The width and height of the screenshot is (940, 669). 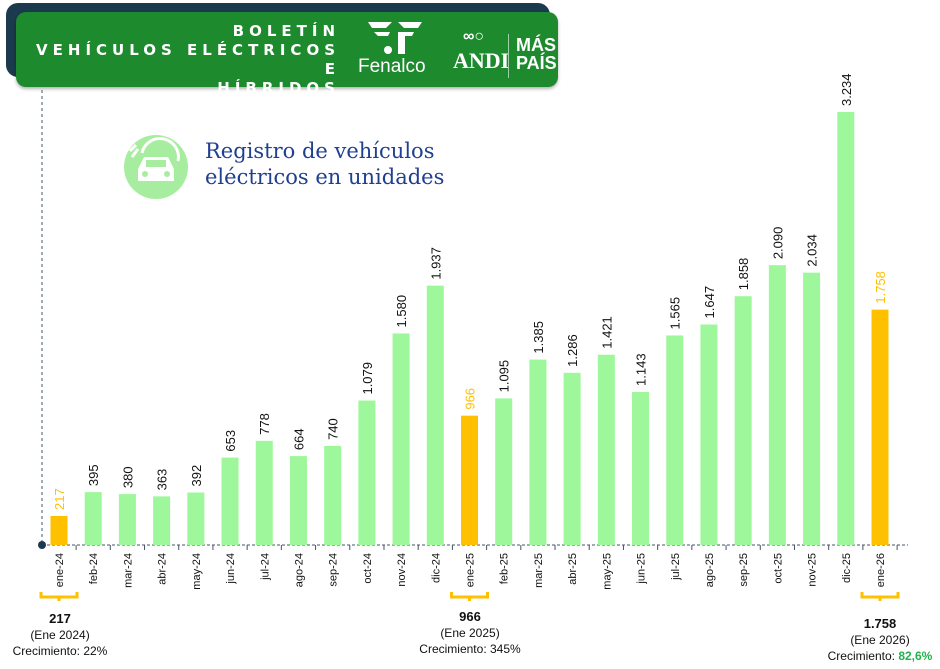 What do you see at coordinates (915, 656) in the screenshot?
I see `note-growth: 82,6%` at bounding box center [915, 656].